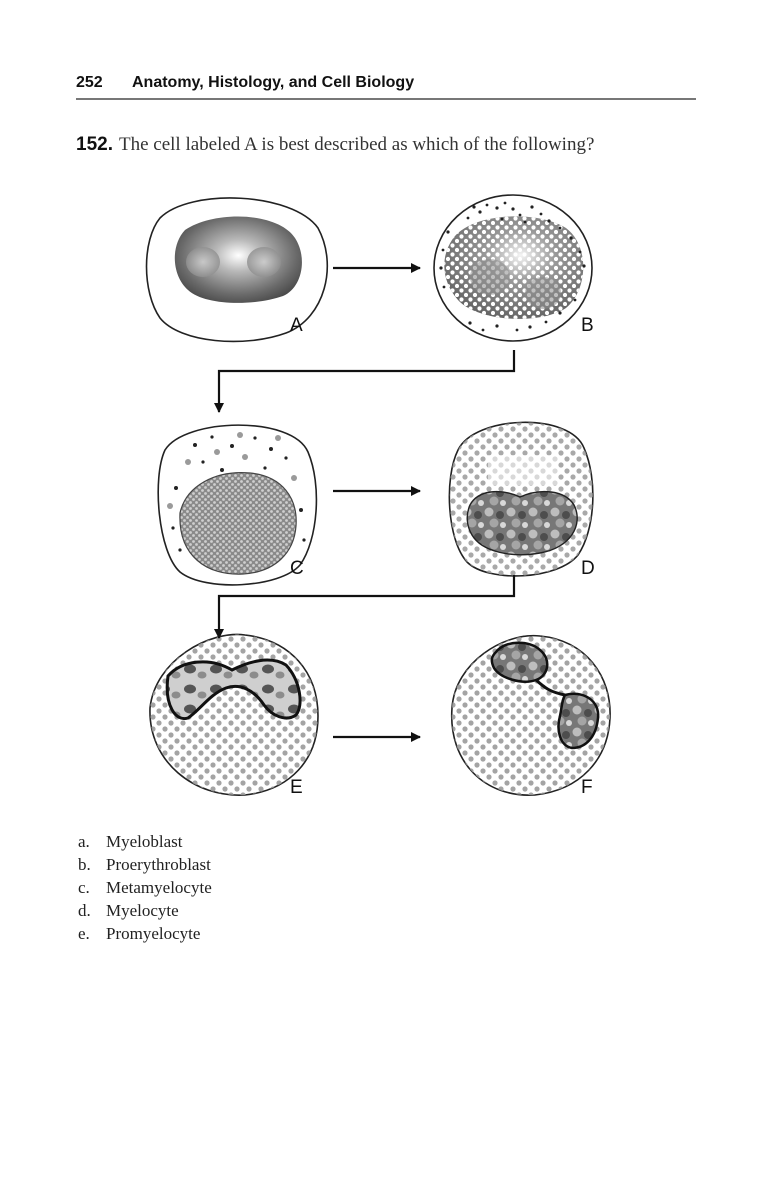 This screenshot has height=1202, width=771. What do you see at coordinates (587, 325) in the screenshot?
I see `label-b: B` at bounding box center [587, 325].